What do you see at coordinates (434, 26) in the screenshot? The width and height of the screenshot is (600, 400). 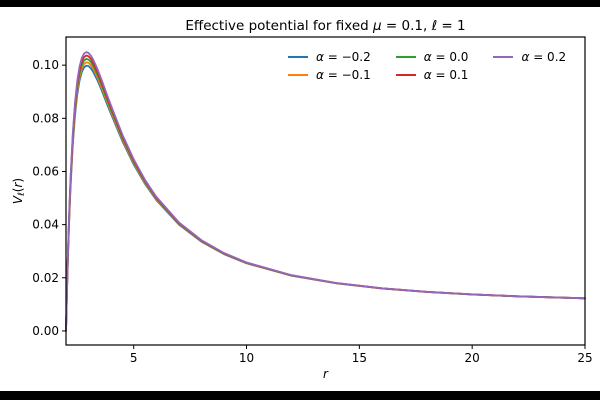 I see `title-part: ℓ` at bounding box center [434, 26].